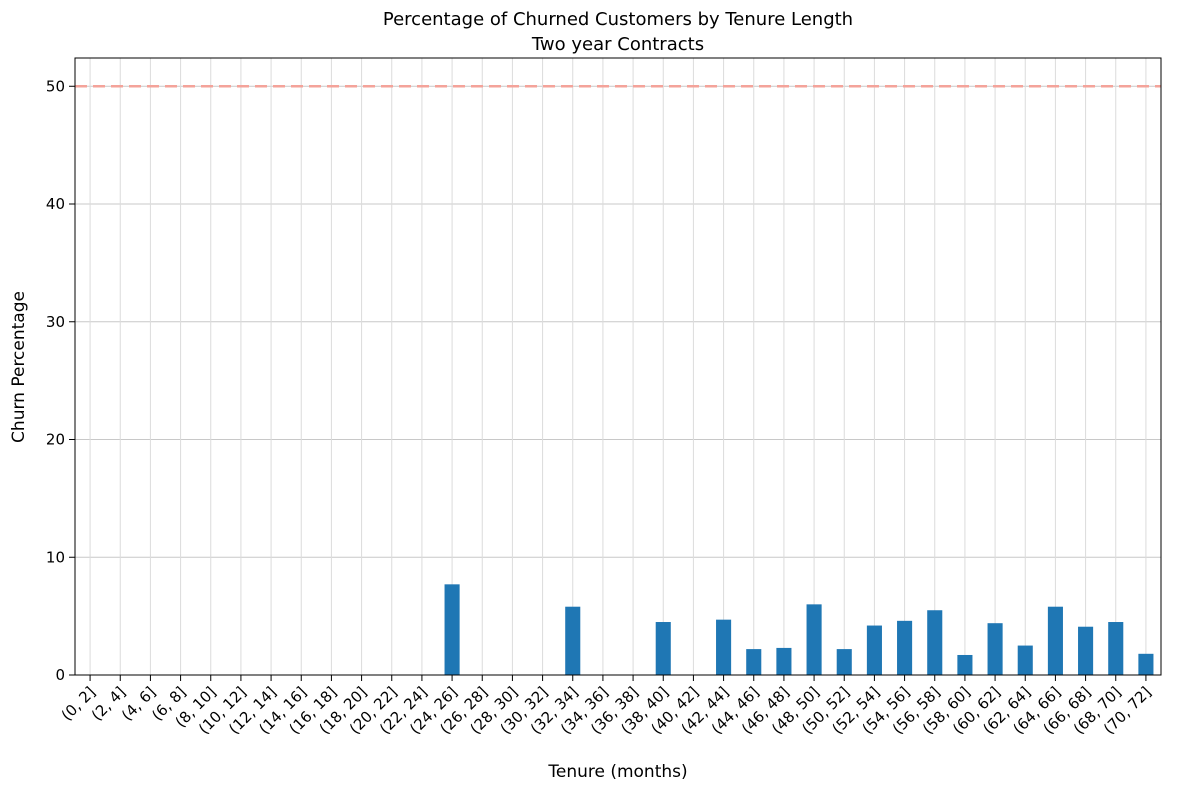  I want to click on y-tick-label: 30, so click(55, 322).